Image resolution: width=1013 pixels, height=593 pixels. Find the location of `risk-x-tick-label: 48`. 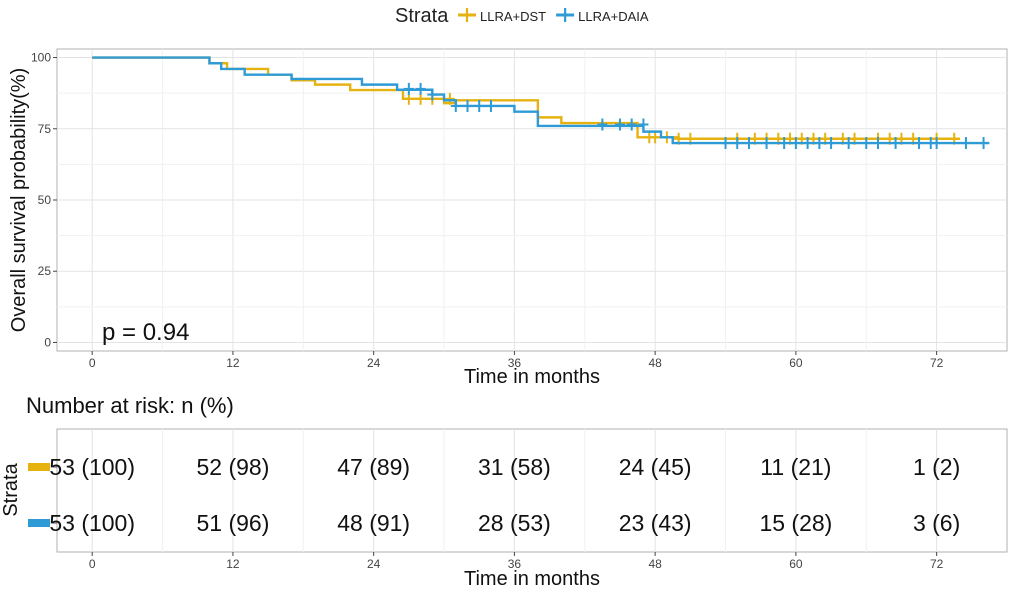

risk-x-tick-label: 48 is located at coordinates (655, 564).